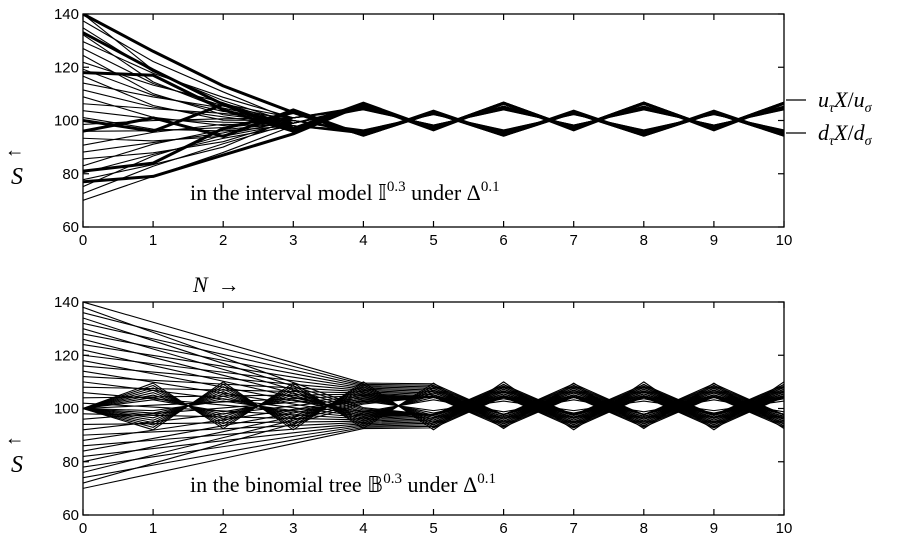 The width and height of the screenshot is (912, 540). Describe the element at coordinates (845, 134) in the screenshot. I see `lower-bound-label: dτX/dσ` at that location.